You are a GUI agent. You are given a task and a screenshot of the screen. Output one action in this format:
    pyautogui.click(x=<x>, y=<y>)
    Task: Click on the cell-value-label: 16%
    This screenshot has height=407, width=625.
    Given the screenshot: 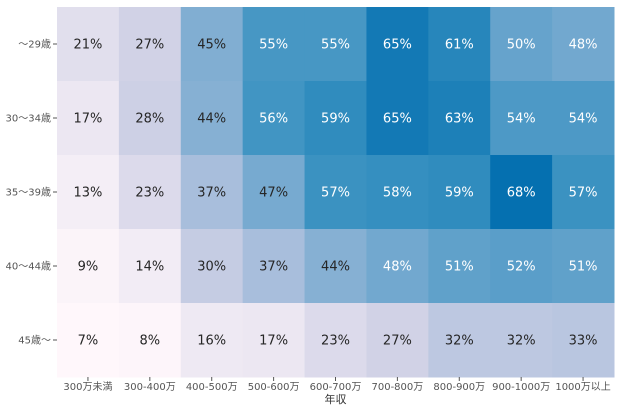 What is the action you would take?
    pyautogui.click(x=211, y=341)
    